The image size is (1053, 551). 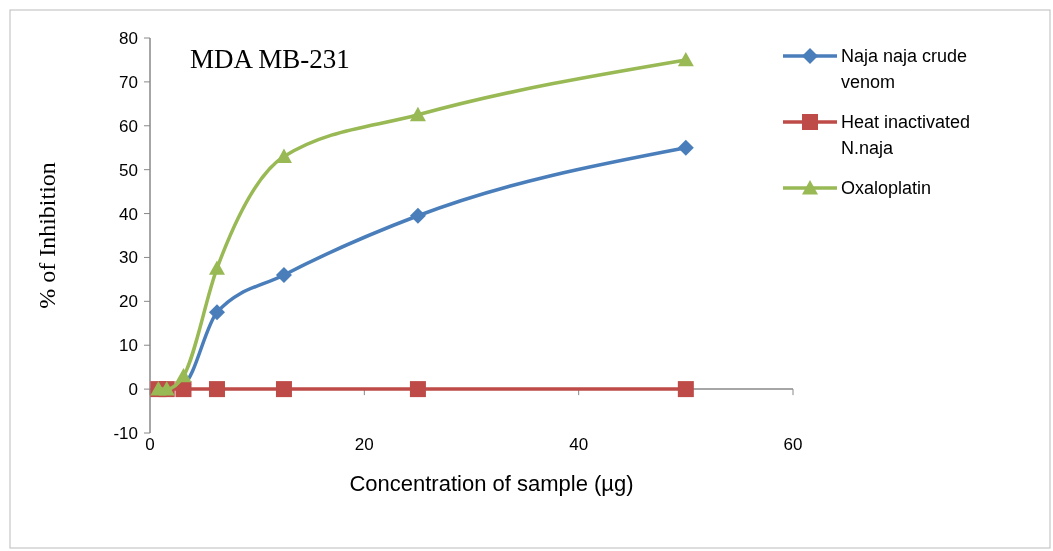 I want to click on y-tick-label: -10, so click(x=125, y=433).